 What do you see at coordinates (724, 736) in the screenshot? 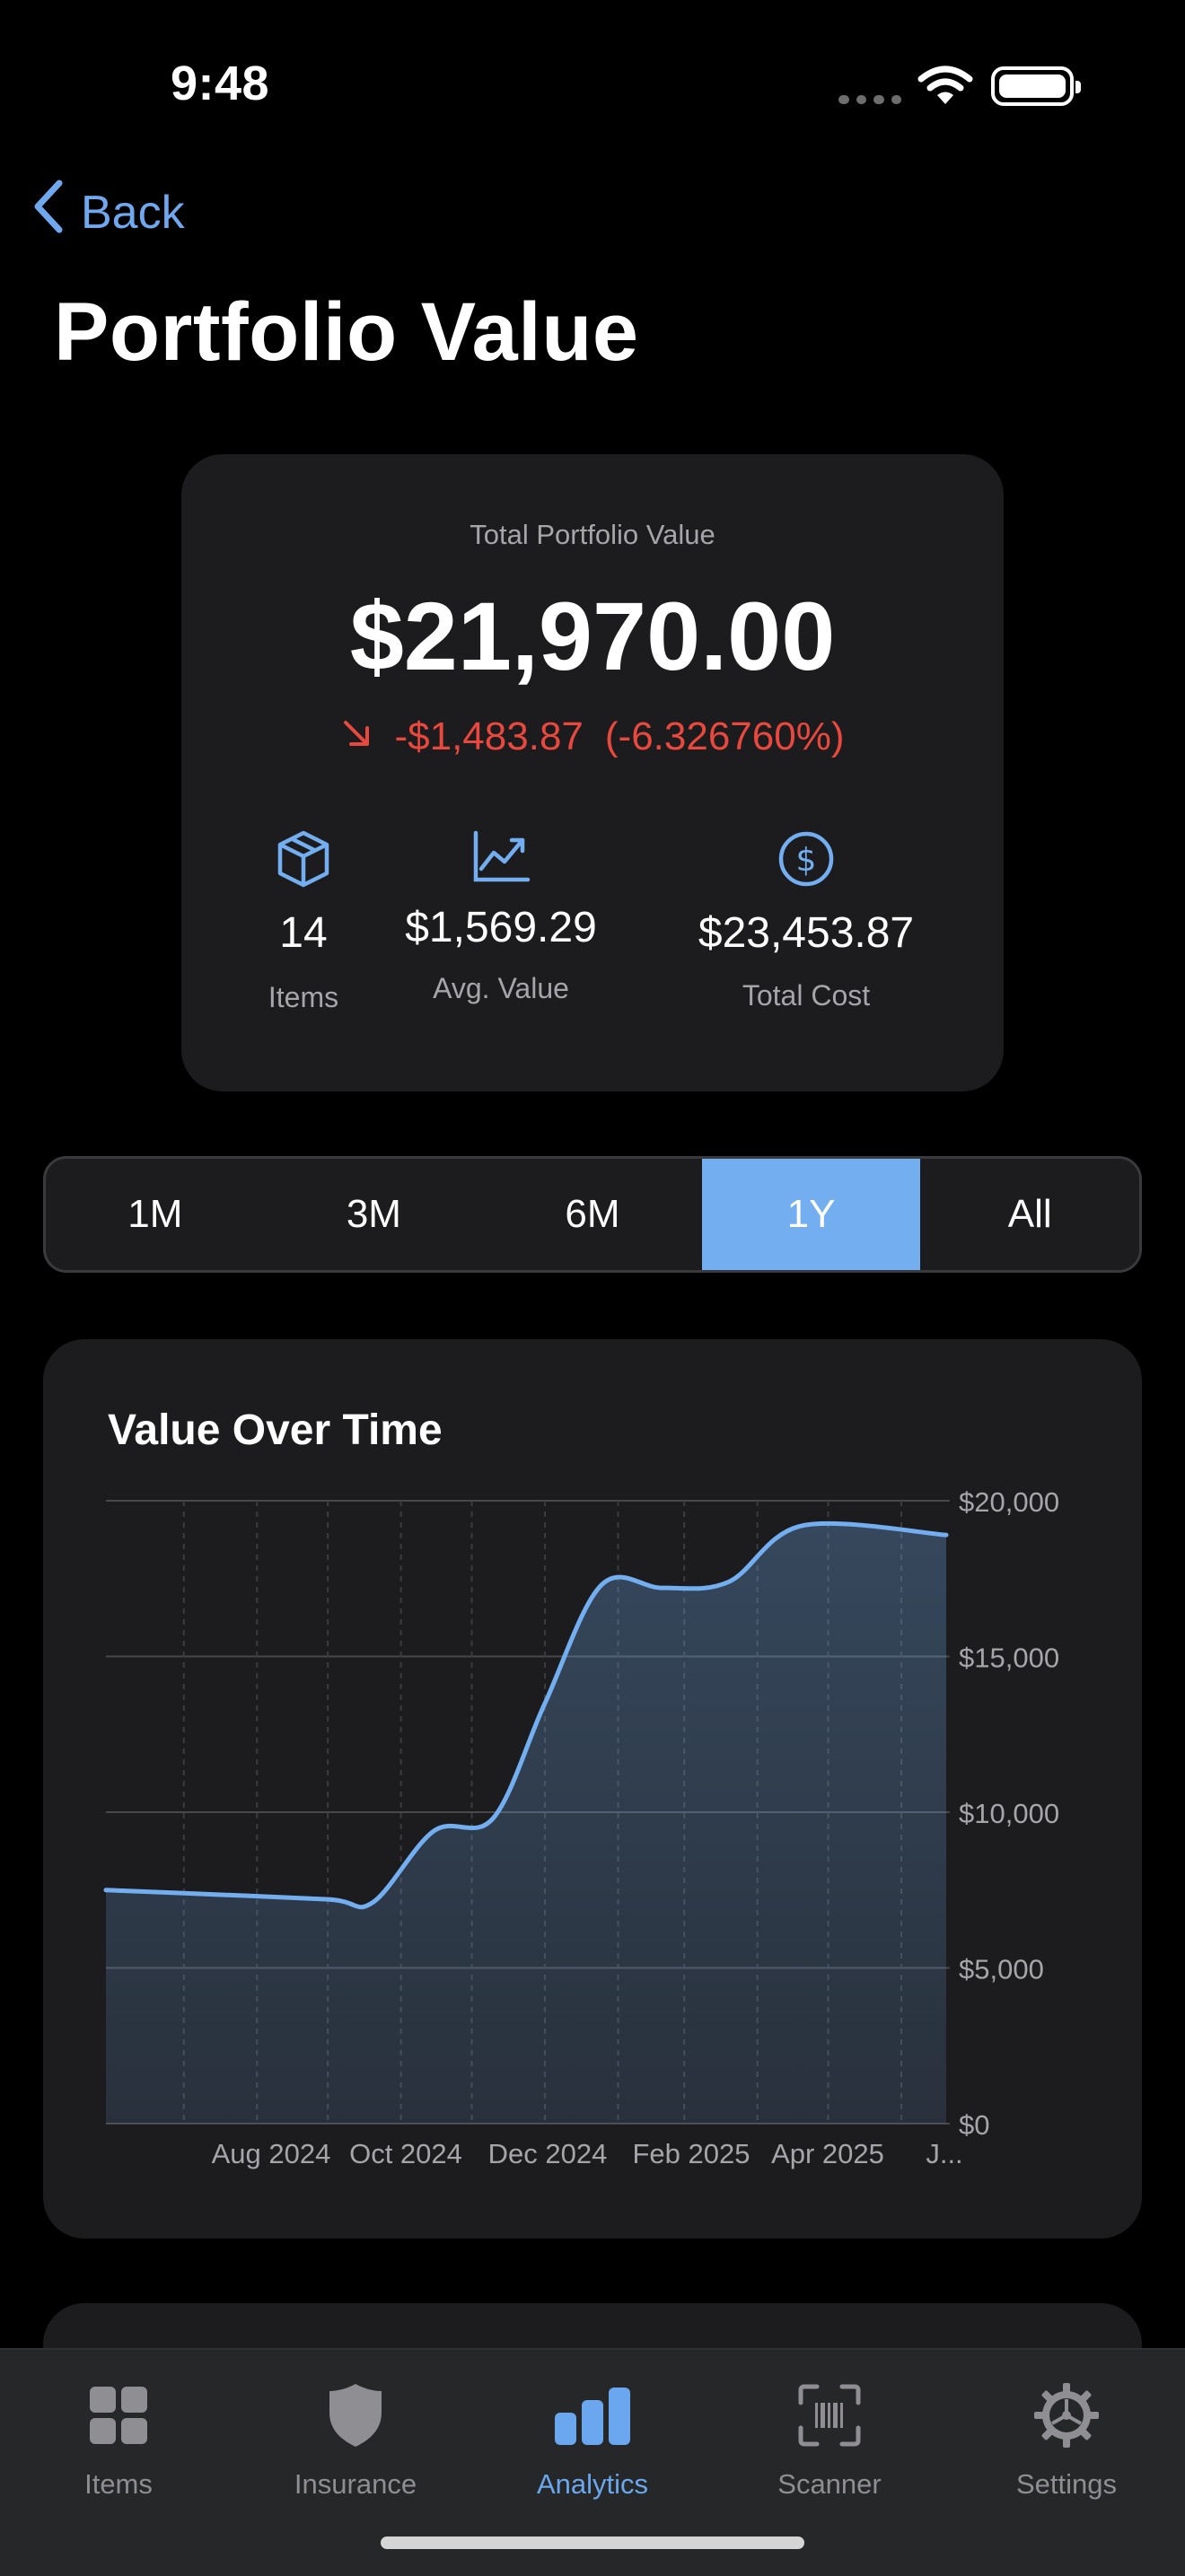
I see `change-percent: (-6.326760%)` at bounding box center [724, 736].